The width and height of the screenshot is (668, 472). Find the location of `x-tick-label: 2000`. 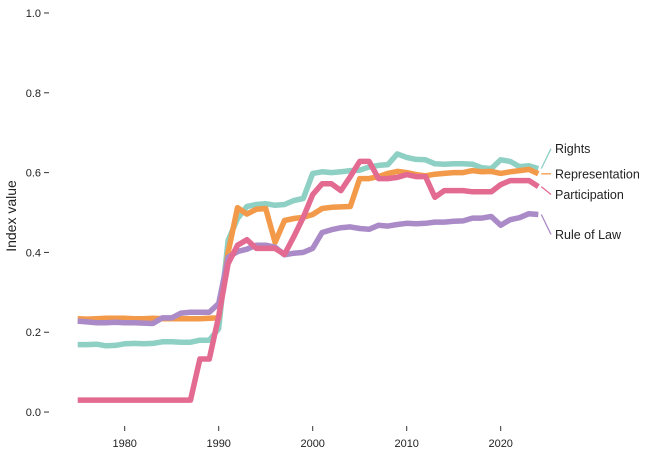

x-tick-label: 2000 is located at coordinates (312, 444).